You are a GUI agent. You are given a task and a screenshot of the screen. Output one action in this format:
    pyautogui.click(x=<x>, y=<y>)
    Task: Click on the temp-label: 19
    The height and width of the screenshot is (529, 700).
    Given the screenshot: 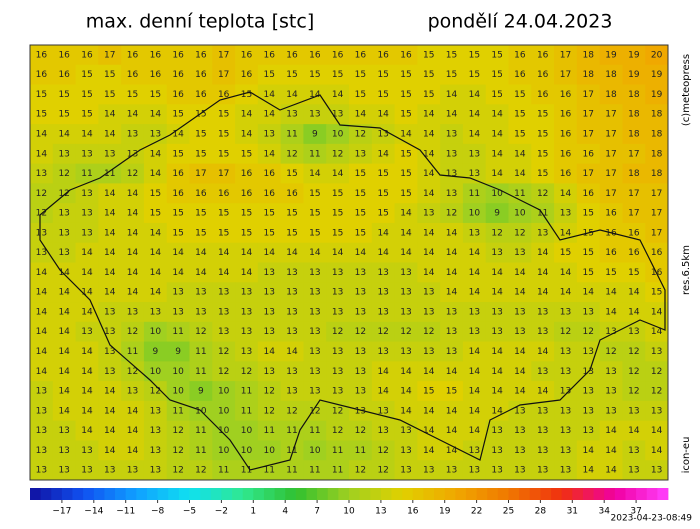 What is the action you would take?
    pyautogui.click(x=611, y=55)
    